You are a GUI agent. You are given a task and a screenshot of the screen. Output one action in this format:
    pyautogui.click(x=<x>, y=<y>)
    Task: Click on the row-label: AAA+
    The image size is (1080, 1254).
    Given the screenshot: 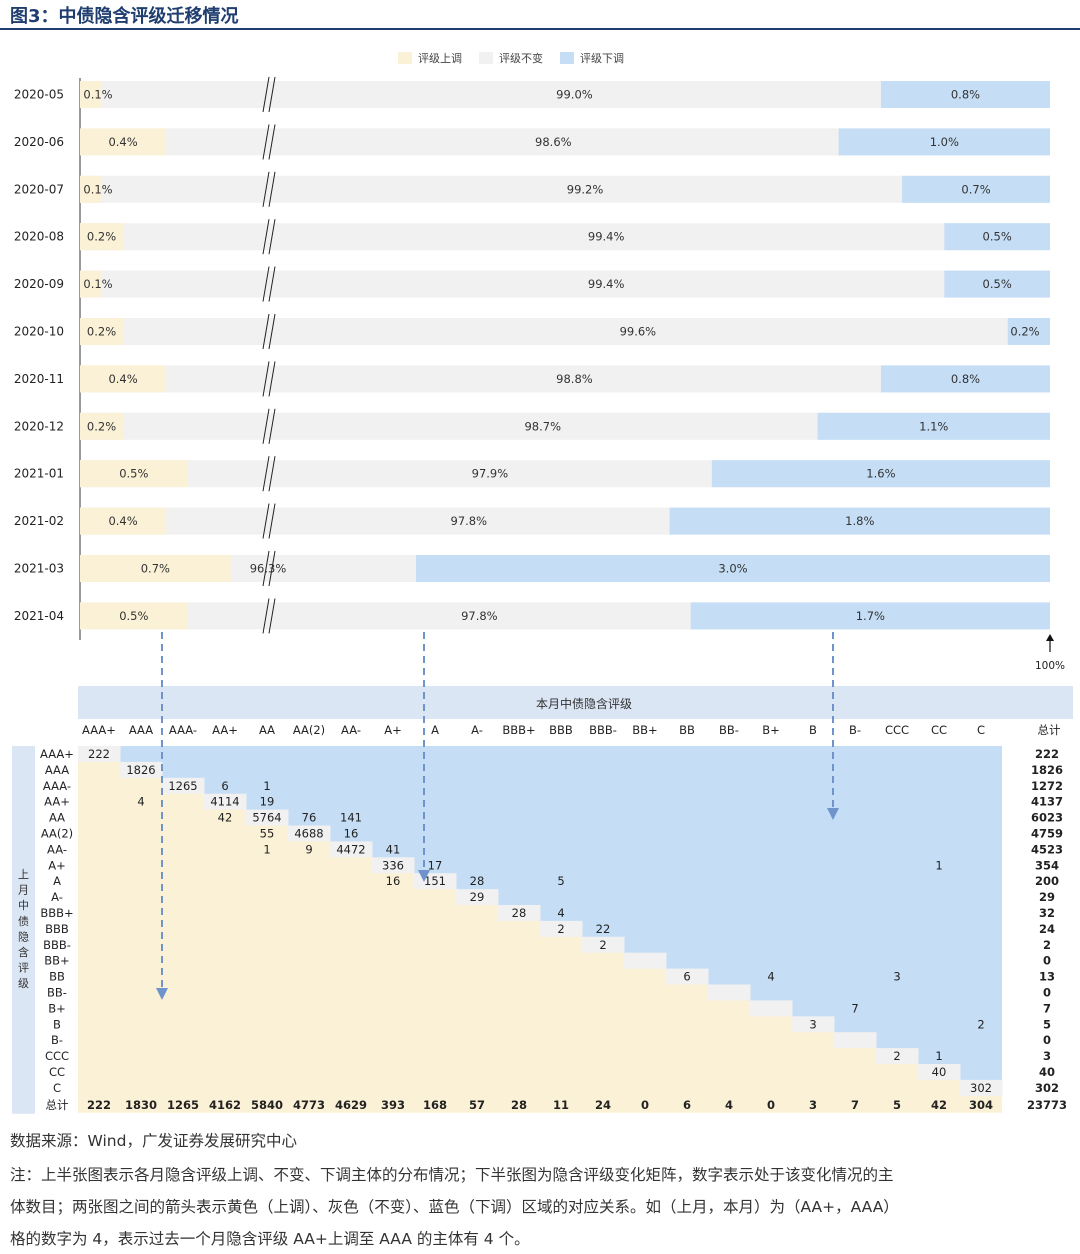 What is the action you would take?
    pyautogui.click(x=57, y=754)
    